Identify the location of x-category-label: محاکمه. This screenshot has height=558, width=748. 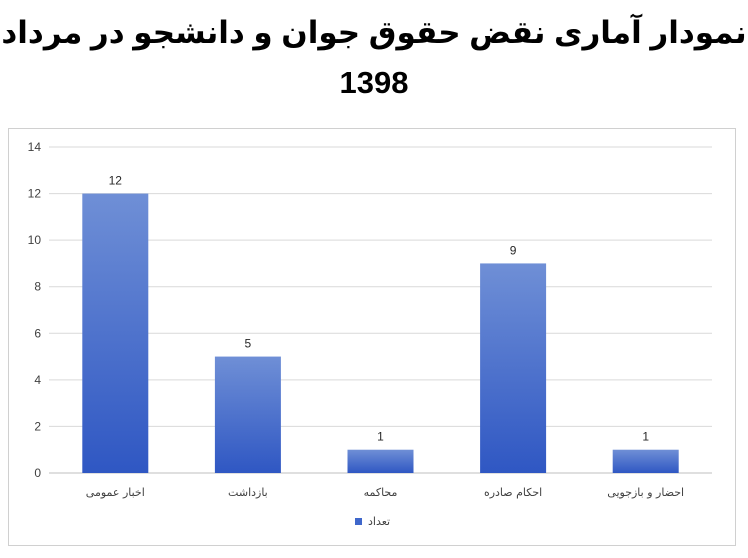
(381, 492).